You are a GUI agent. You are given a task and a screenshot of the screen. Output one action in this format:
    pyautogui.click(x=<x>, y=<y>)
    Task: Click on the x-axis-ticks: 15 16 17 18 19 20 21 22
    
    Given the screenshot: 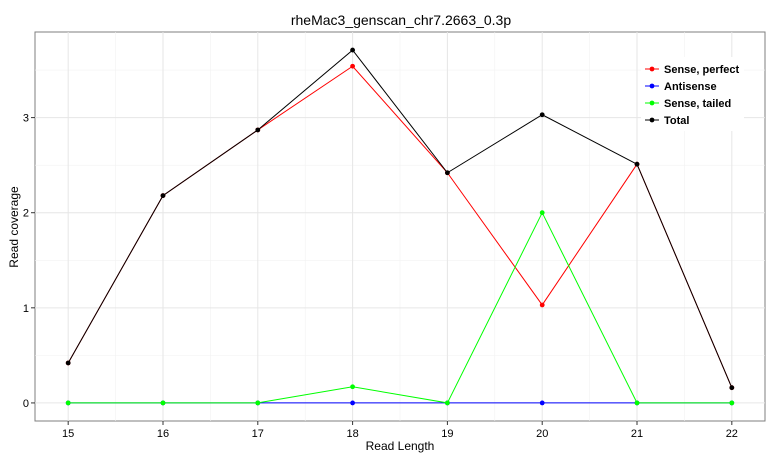 What is the action you would take?
    pyautogui.click(x=400, y=430)
    